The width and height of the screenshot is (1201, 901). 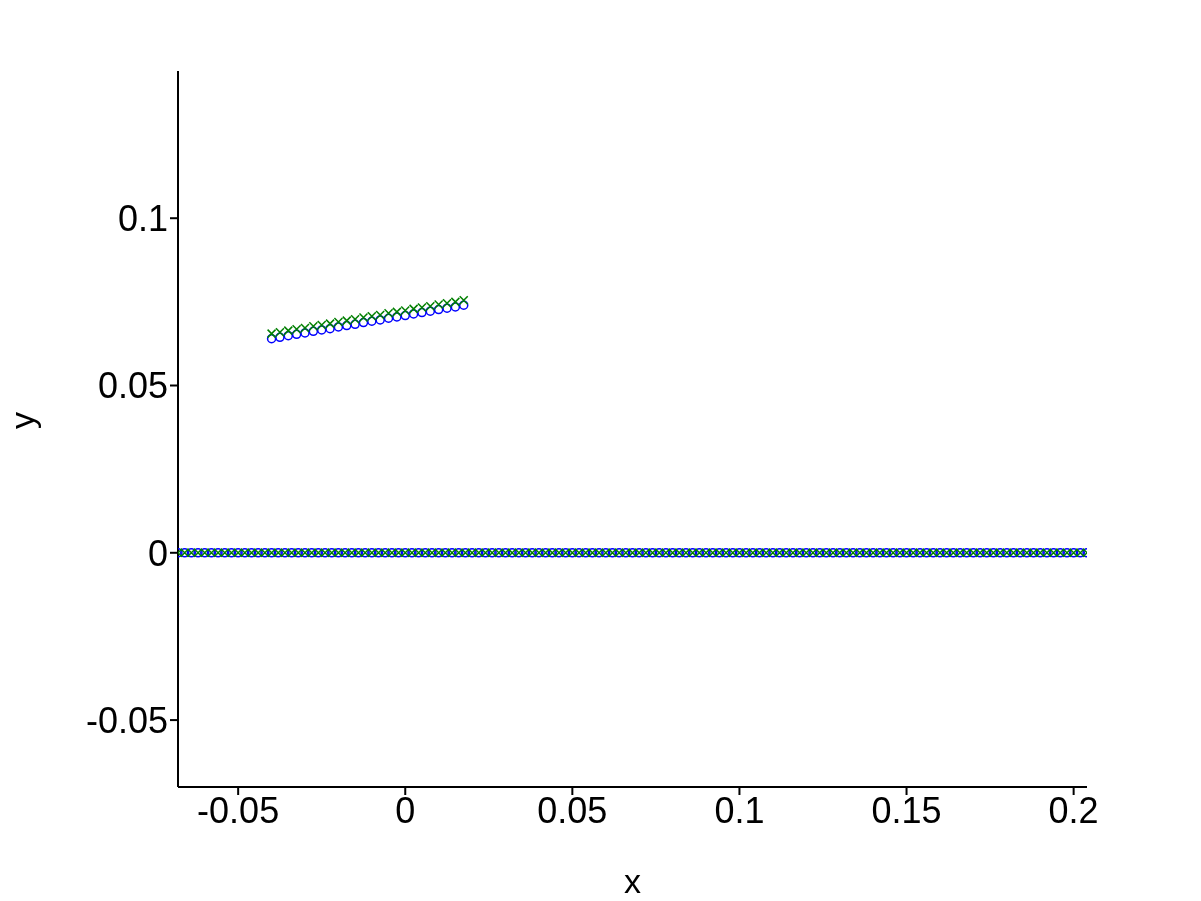 What do you see at coordinates (157, 553) in the screenshot?
I see `y-tick-label: 0` at bounding box center [157, 553].